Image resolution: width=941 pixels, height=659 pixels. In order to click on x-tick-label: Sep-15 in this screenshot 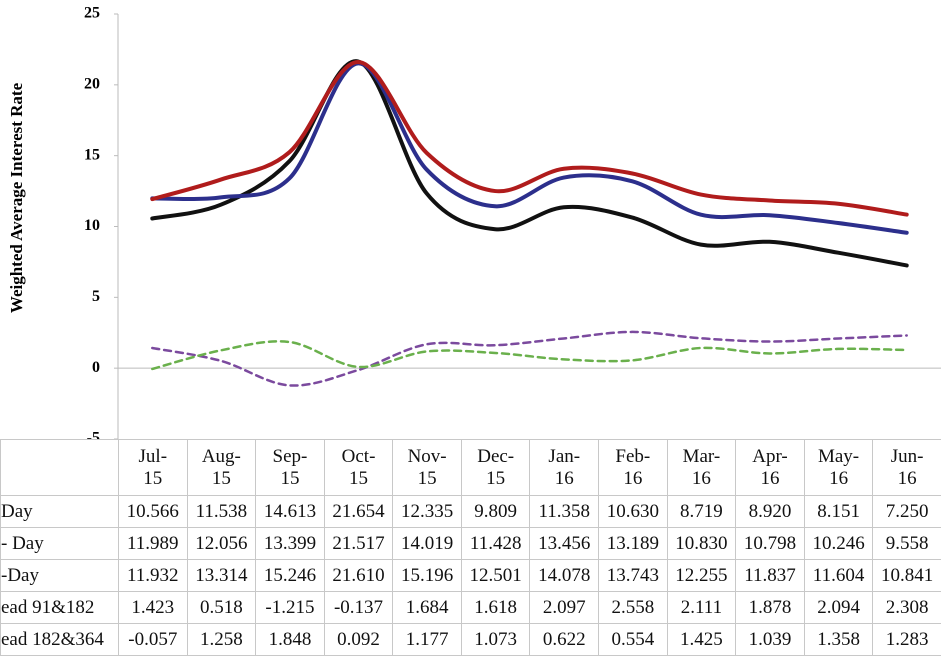, I will do `click(290, 467)`.